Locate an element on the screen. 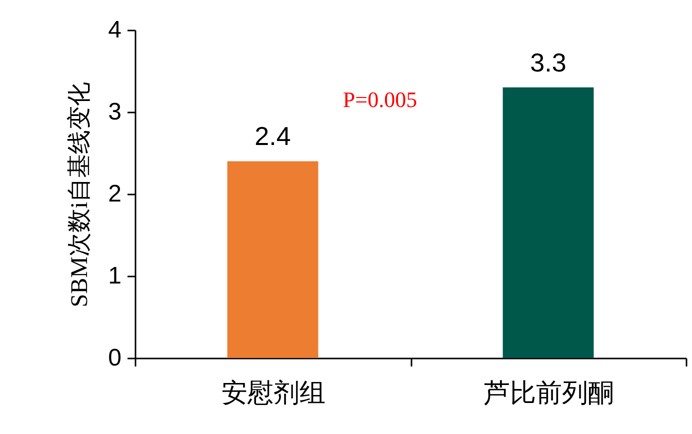 This screenshot has height=434, width=692. annotation: P=0.005 is located at coordinates (380, 99).